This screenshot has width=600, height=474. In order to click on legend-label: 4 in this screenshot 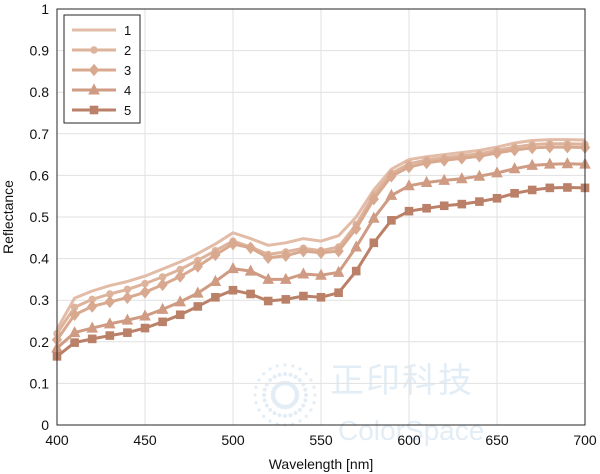, I will do `click(127, 90)`.